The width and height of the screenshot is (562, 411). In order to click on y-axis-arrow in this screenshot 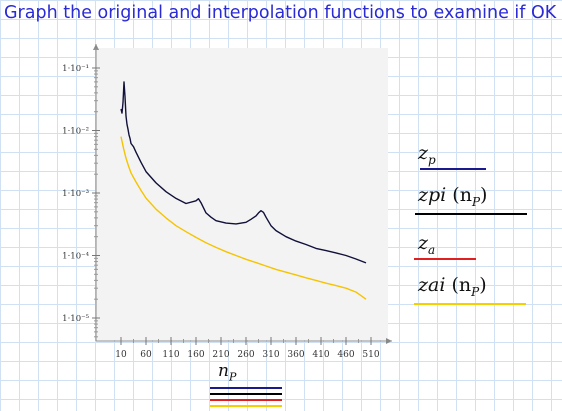, I will do `click(96, 47)`.